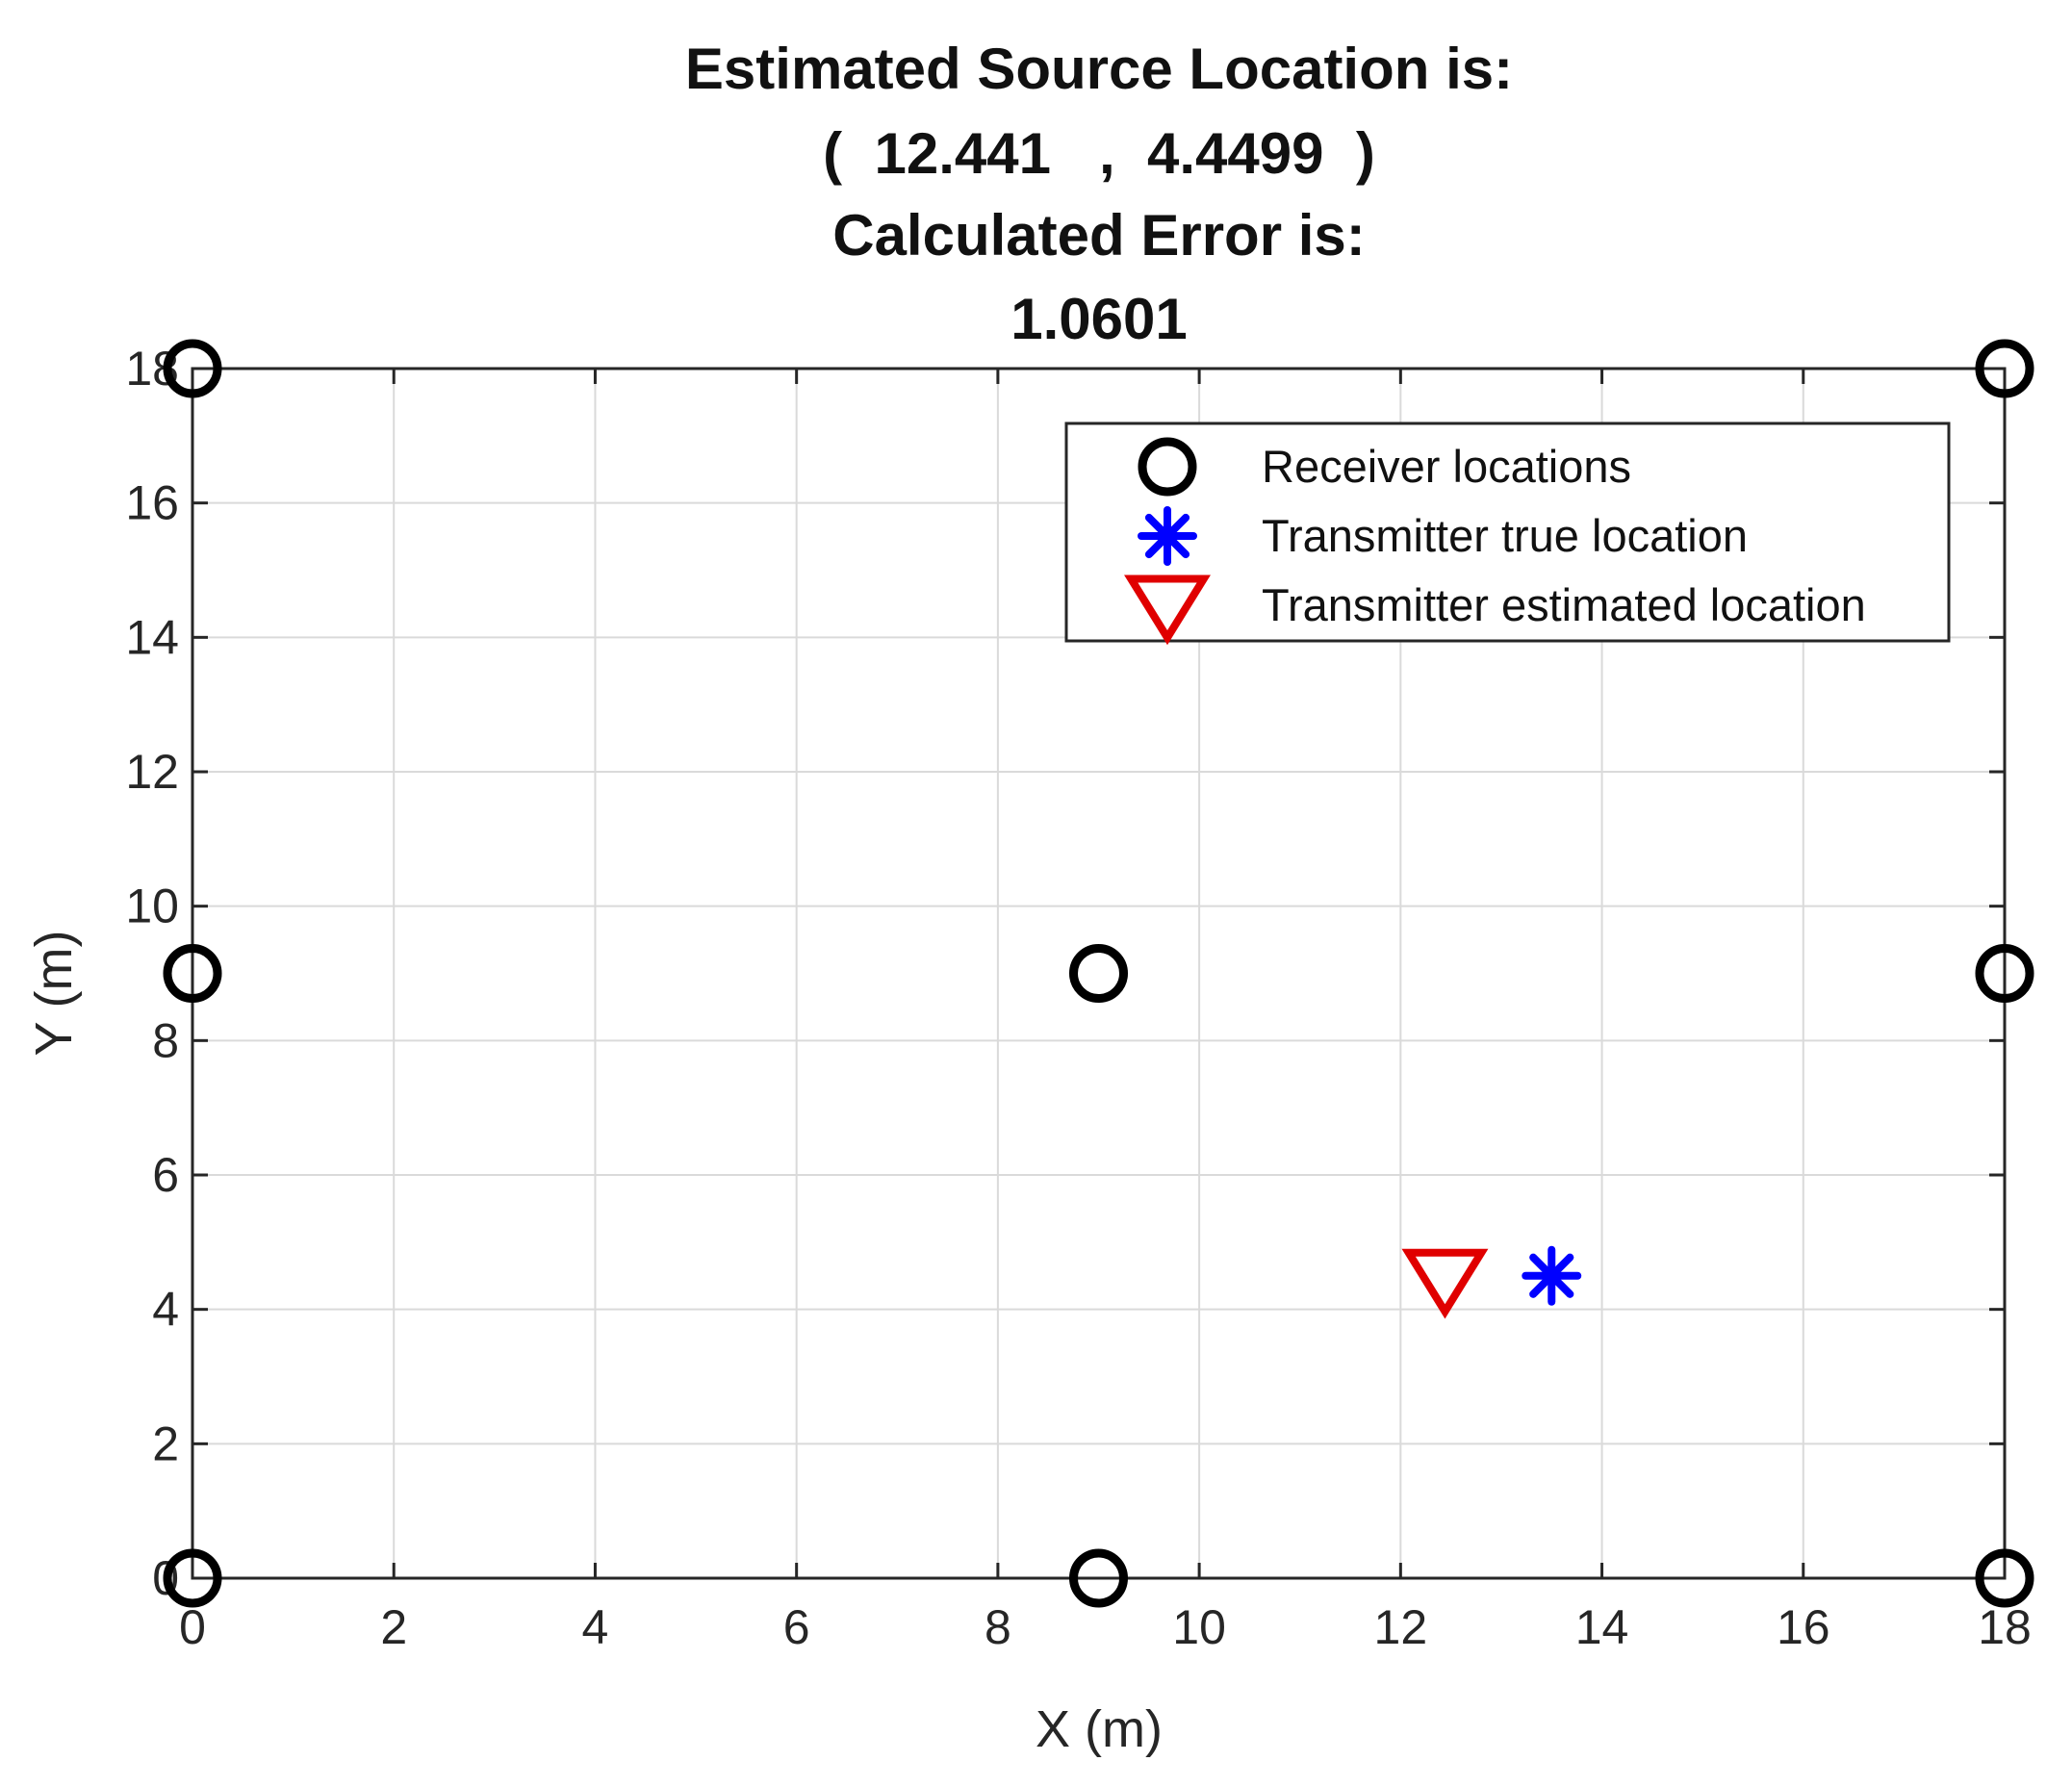 This screenshot has width=2072, height=1787. Describe the element at coordinates (1099, 69) in the screenshot. I see `title-line-1: Estimated Source Location is:` at that location.